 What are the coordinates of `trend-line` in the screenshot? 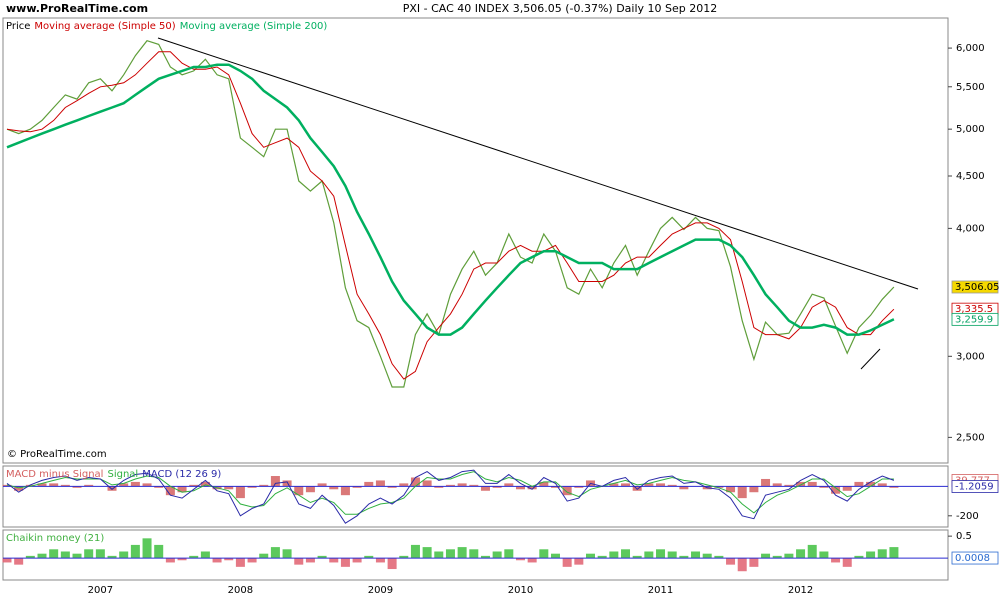 It's located at (870, 359).